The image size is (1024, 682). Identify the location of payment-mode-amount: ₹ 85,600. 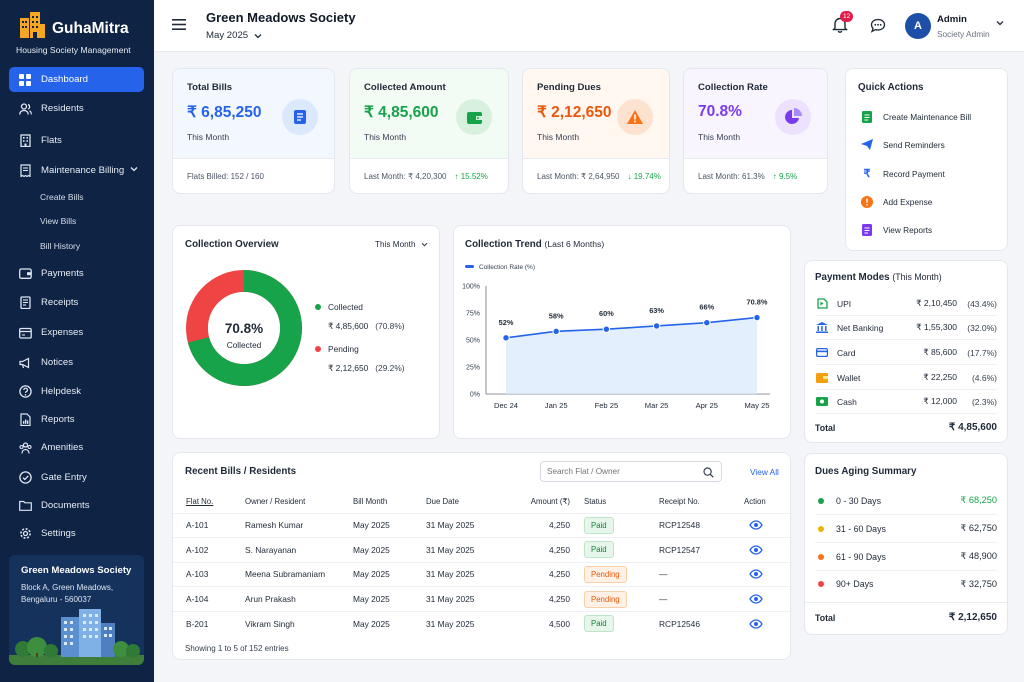
(940, 352).